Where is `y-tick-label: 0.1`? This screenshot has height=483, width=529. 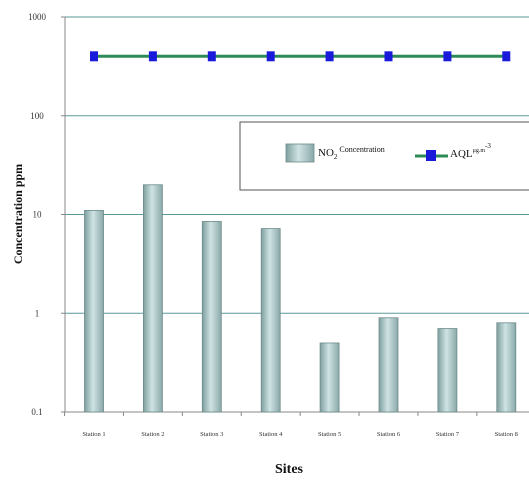 y-tick-label: 0.1 is located at coordinates (36, 412).